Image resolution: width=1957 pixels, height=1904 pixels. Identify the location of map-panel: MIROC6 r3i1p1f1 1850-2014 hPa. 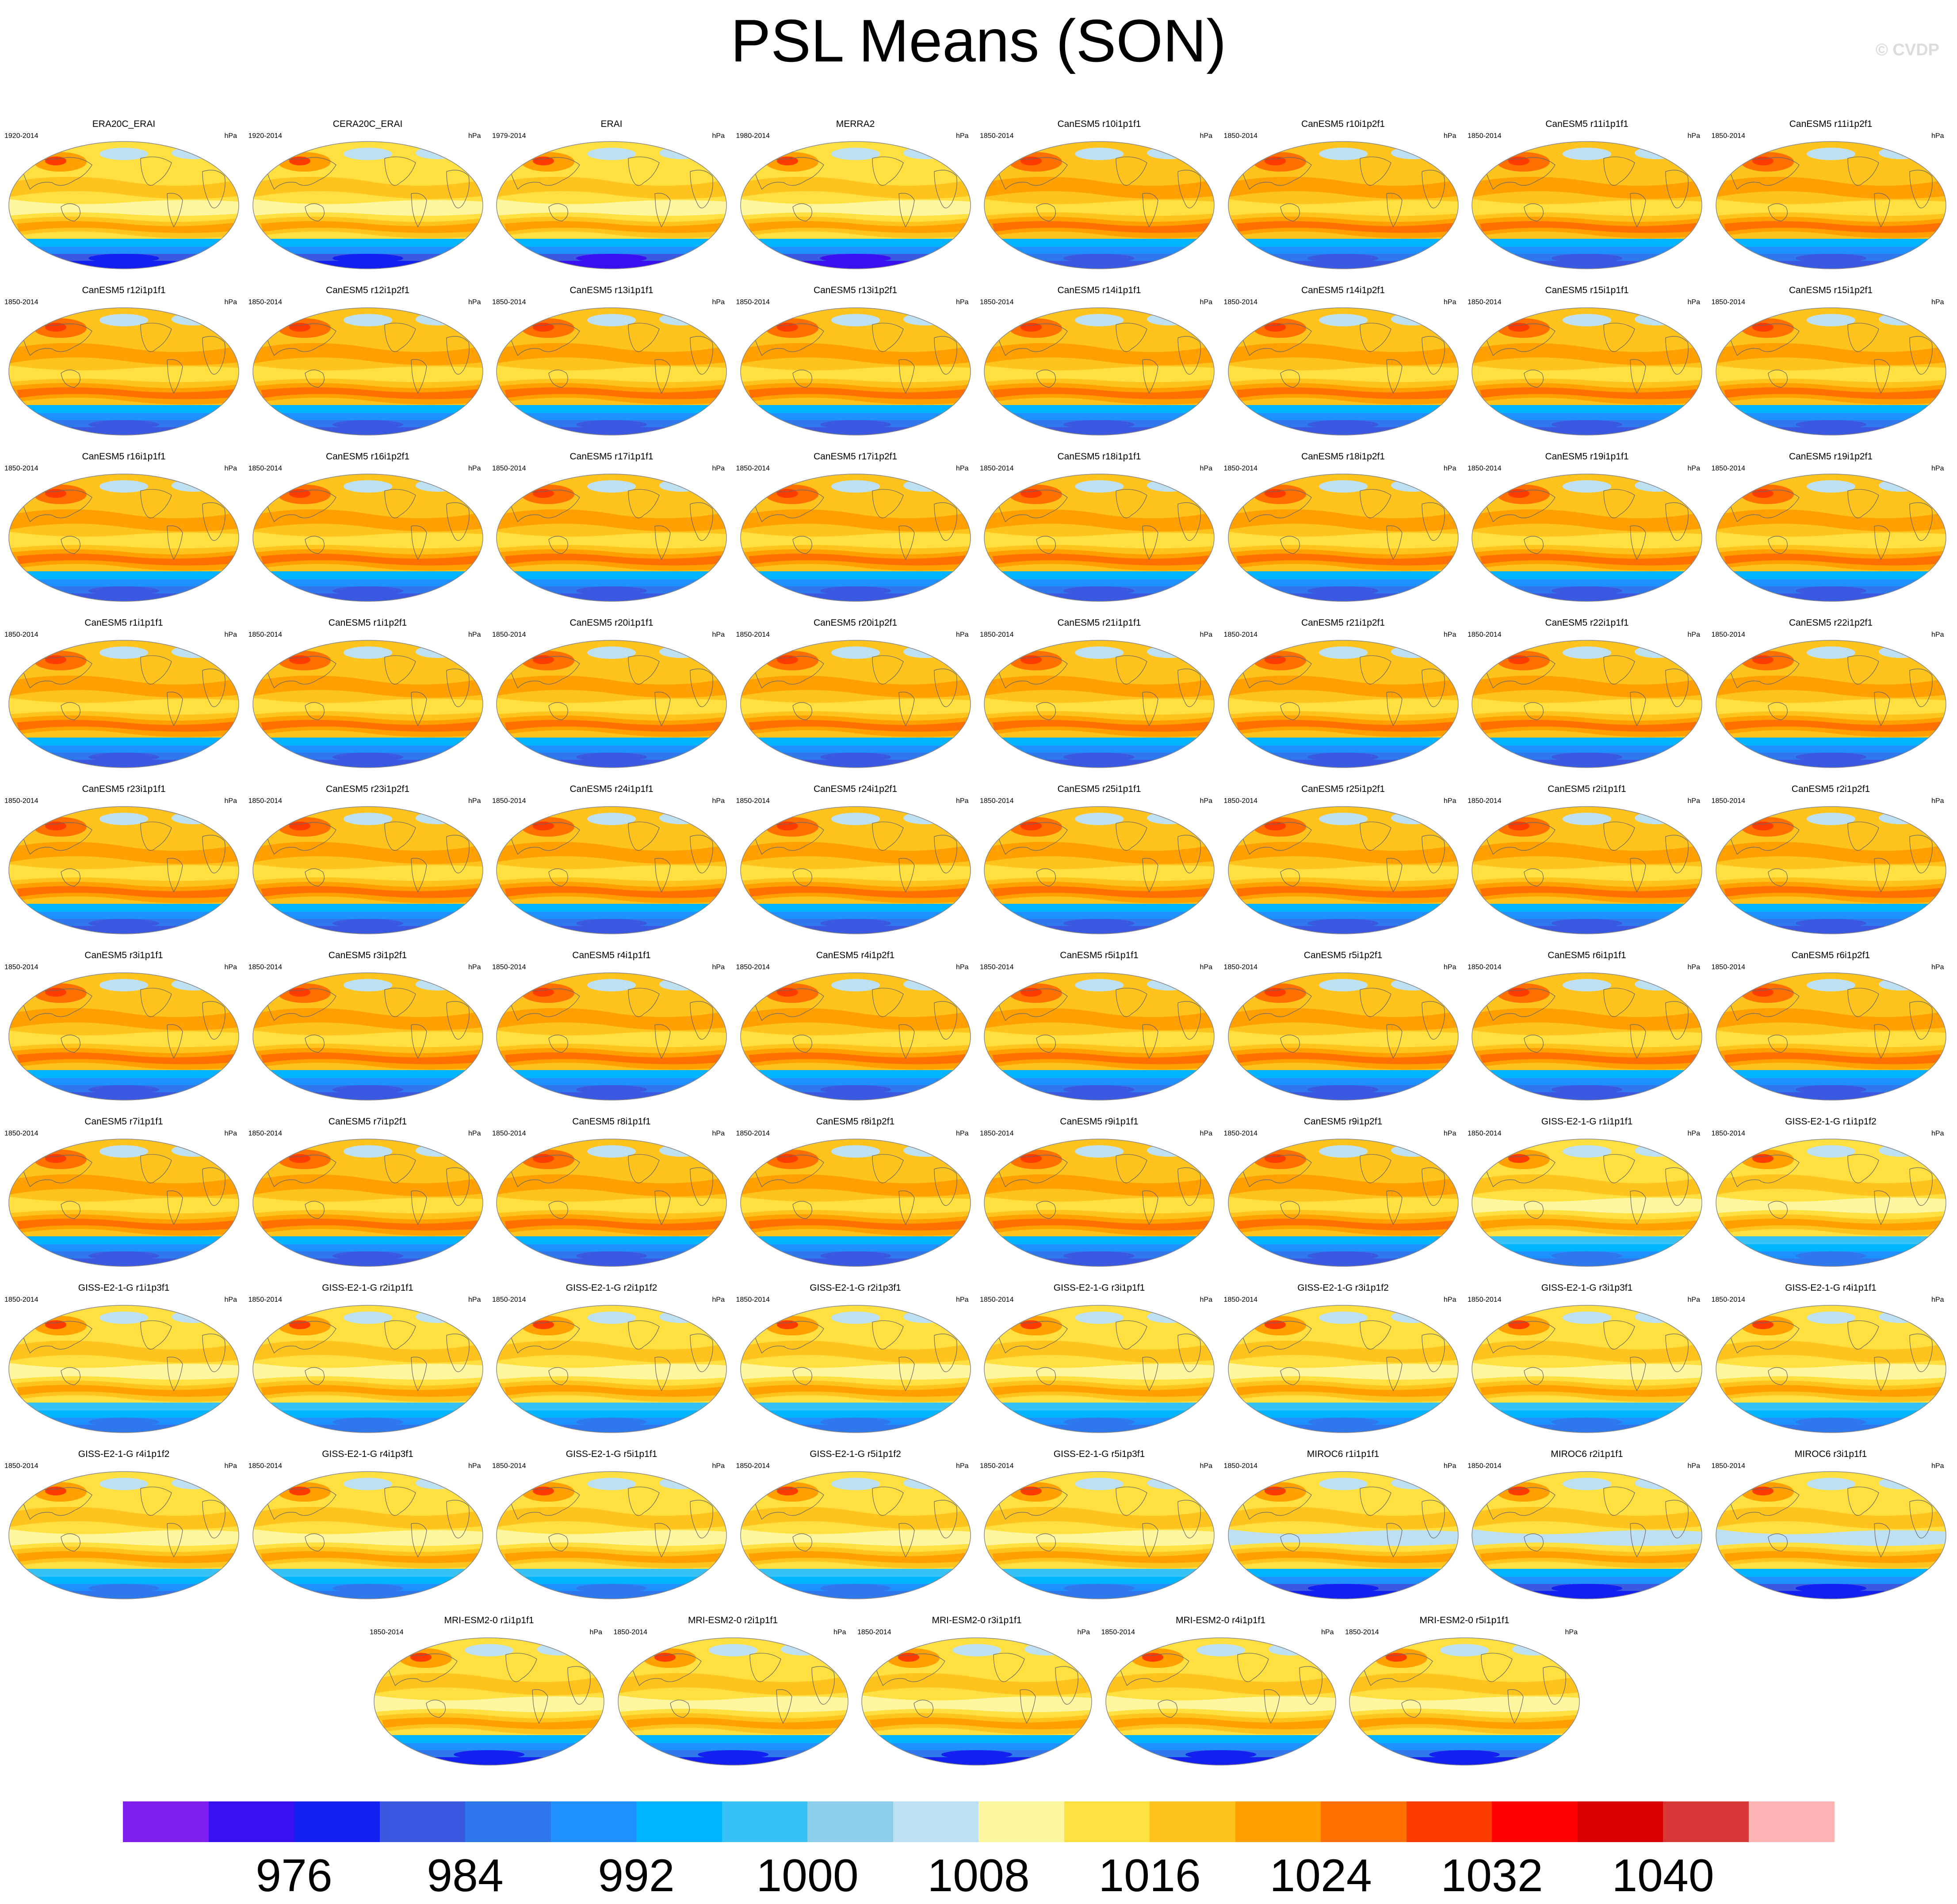
(1831, 1526).